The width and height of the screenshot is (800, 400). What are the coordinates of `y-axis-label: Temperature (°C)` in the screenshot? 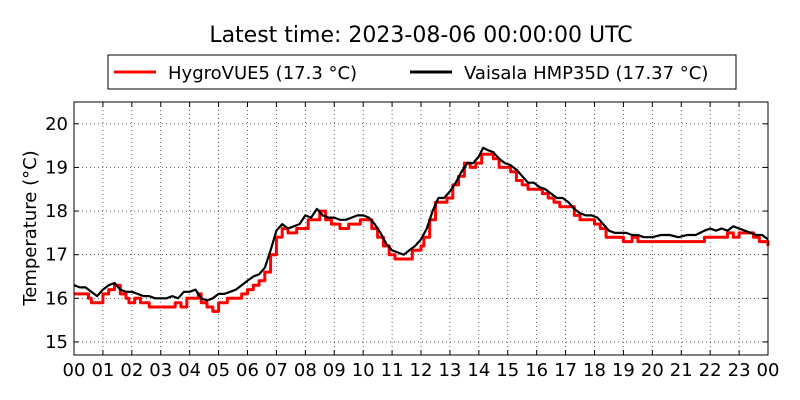 It's located at (30, 228).